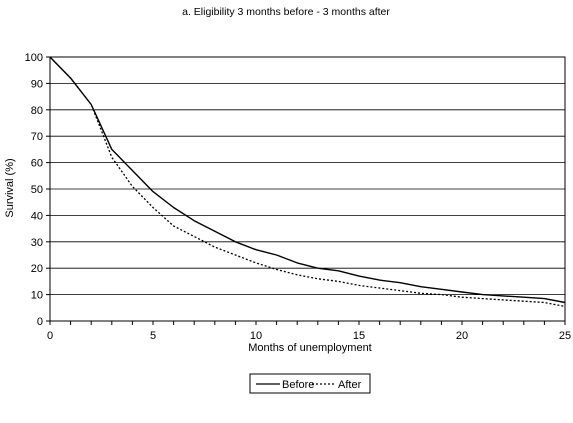  Describe the element at coordinates (37, 296) in the screenshot. I see `y-tick-label: 10` at that location.